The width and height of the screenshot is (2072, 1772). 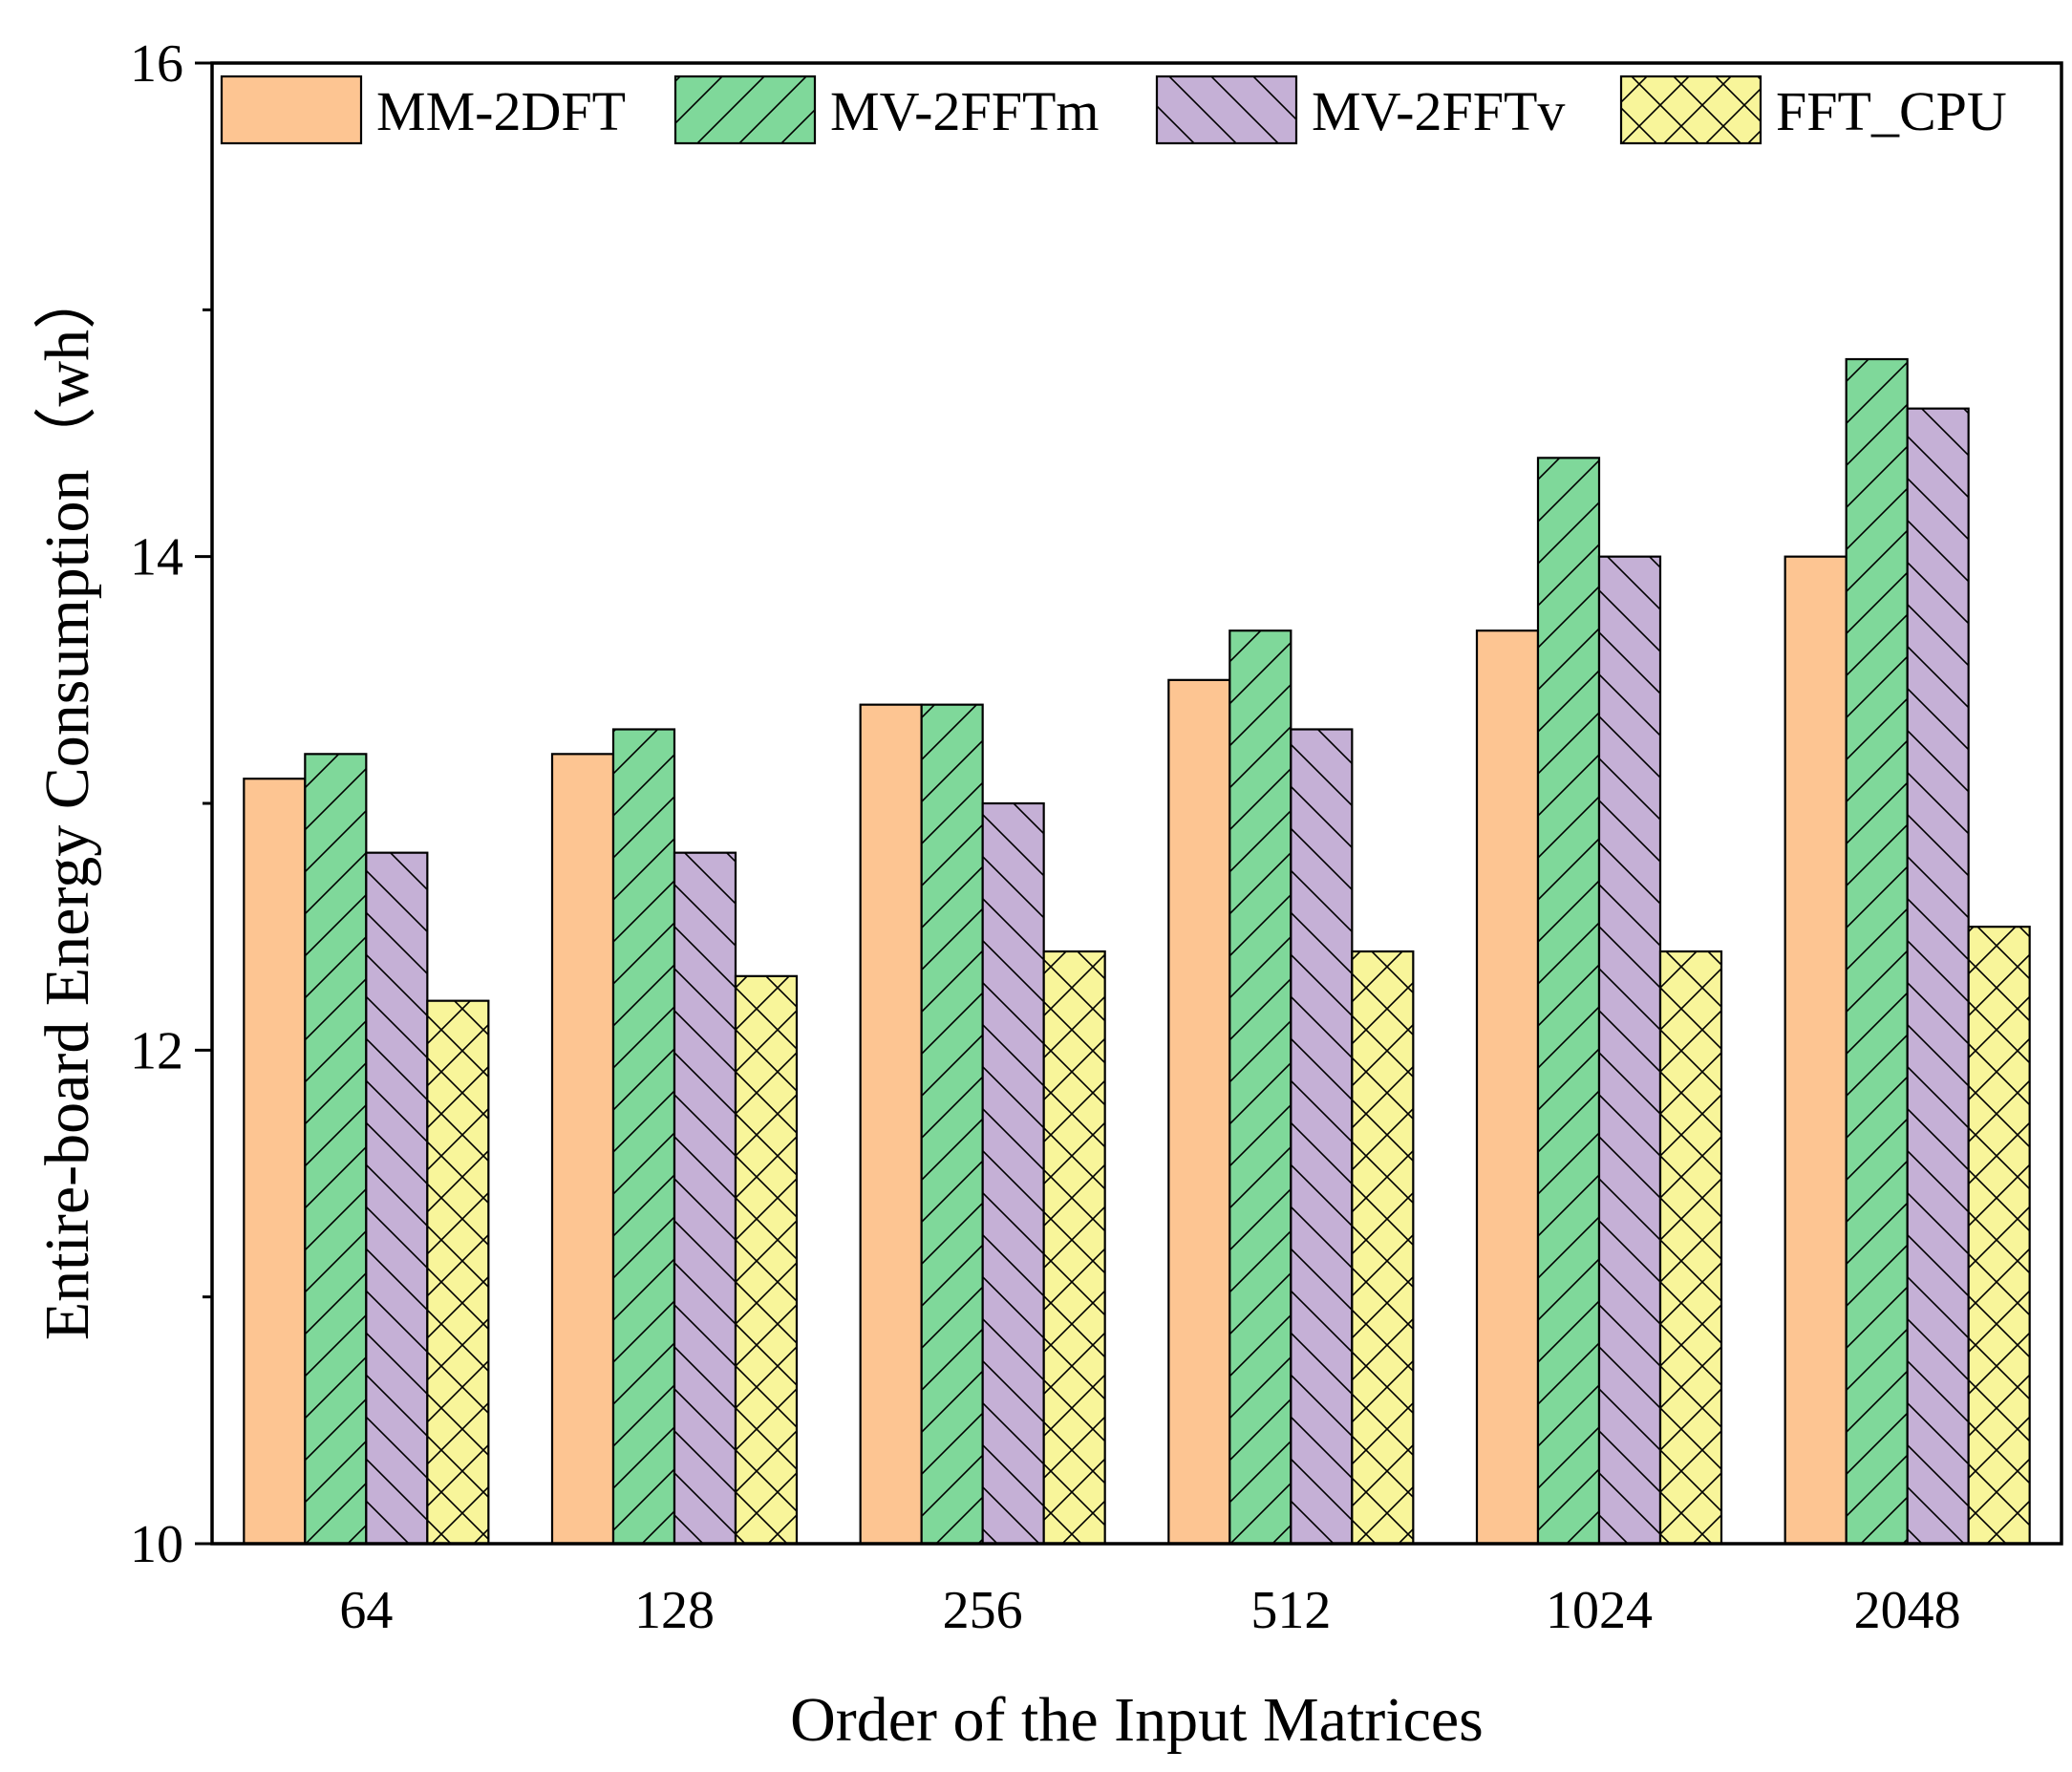 I want to click on legend-item-mm-2dft: MM-2DFT, so click(x=423, y=110).